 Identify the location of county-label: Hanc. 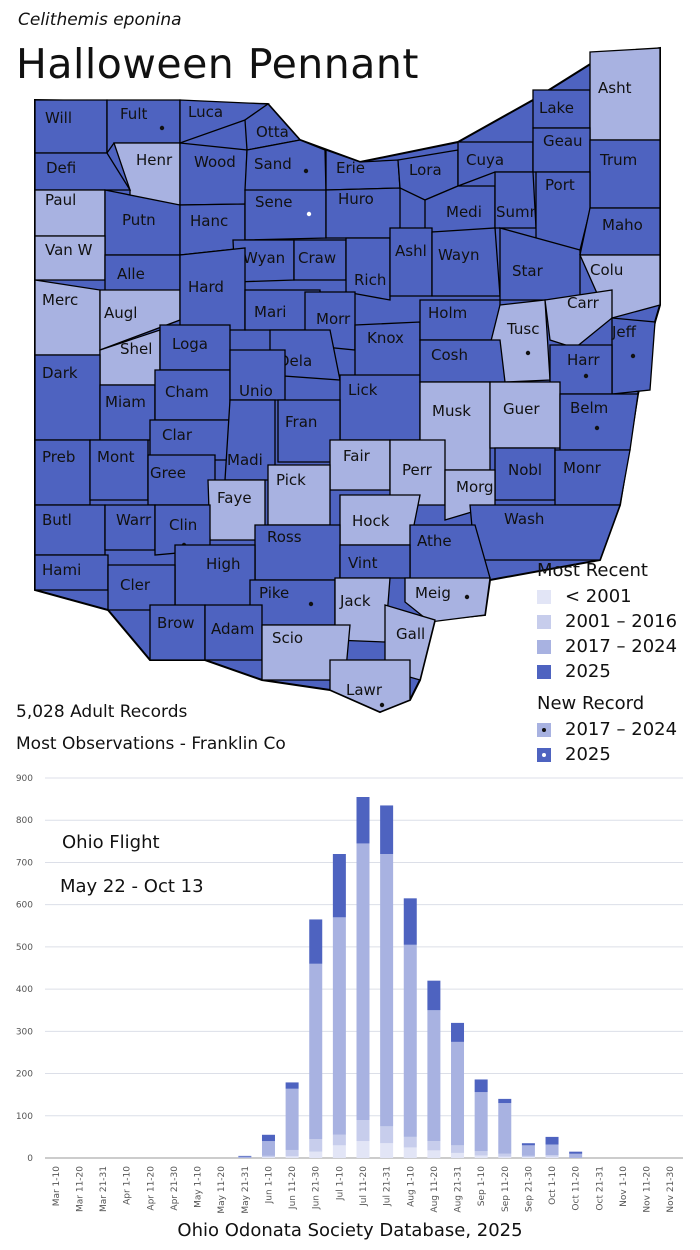
(209, 221).